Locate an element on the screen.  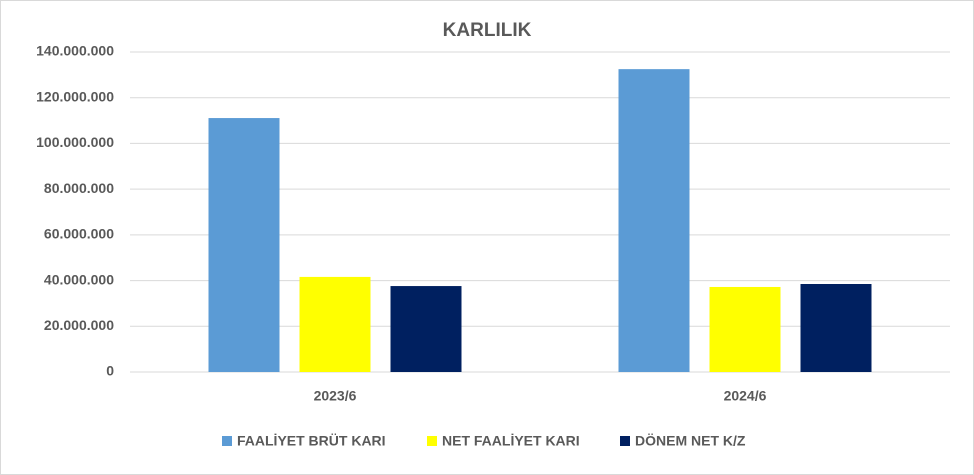
y-tick-label: 40.000.000 is located at coordinates (79, 279).